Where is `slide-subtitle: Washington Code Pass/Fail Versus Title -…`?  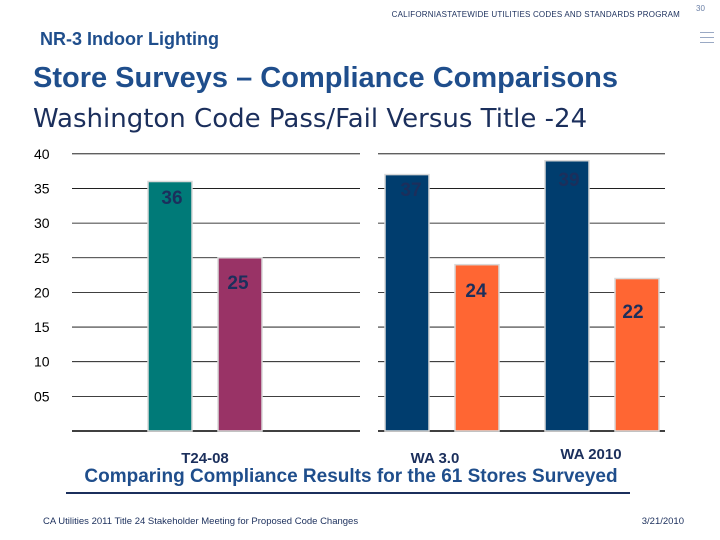 slide-subtitle: Washington Code Pass/Fail Versus Title -… is located at coordinates (310, 119).